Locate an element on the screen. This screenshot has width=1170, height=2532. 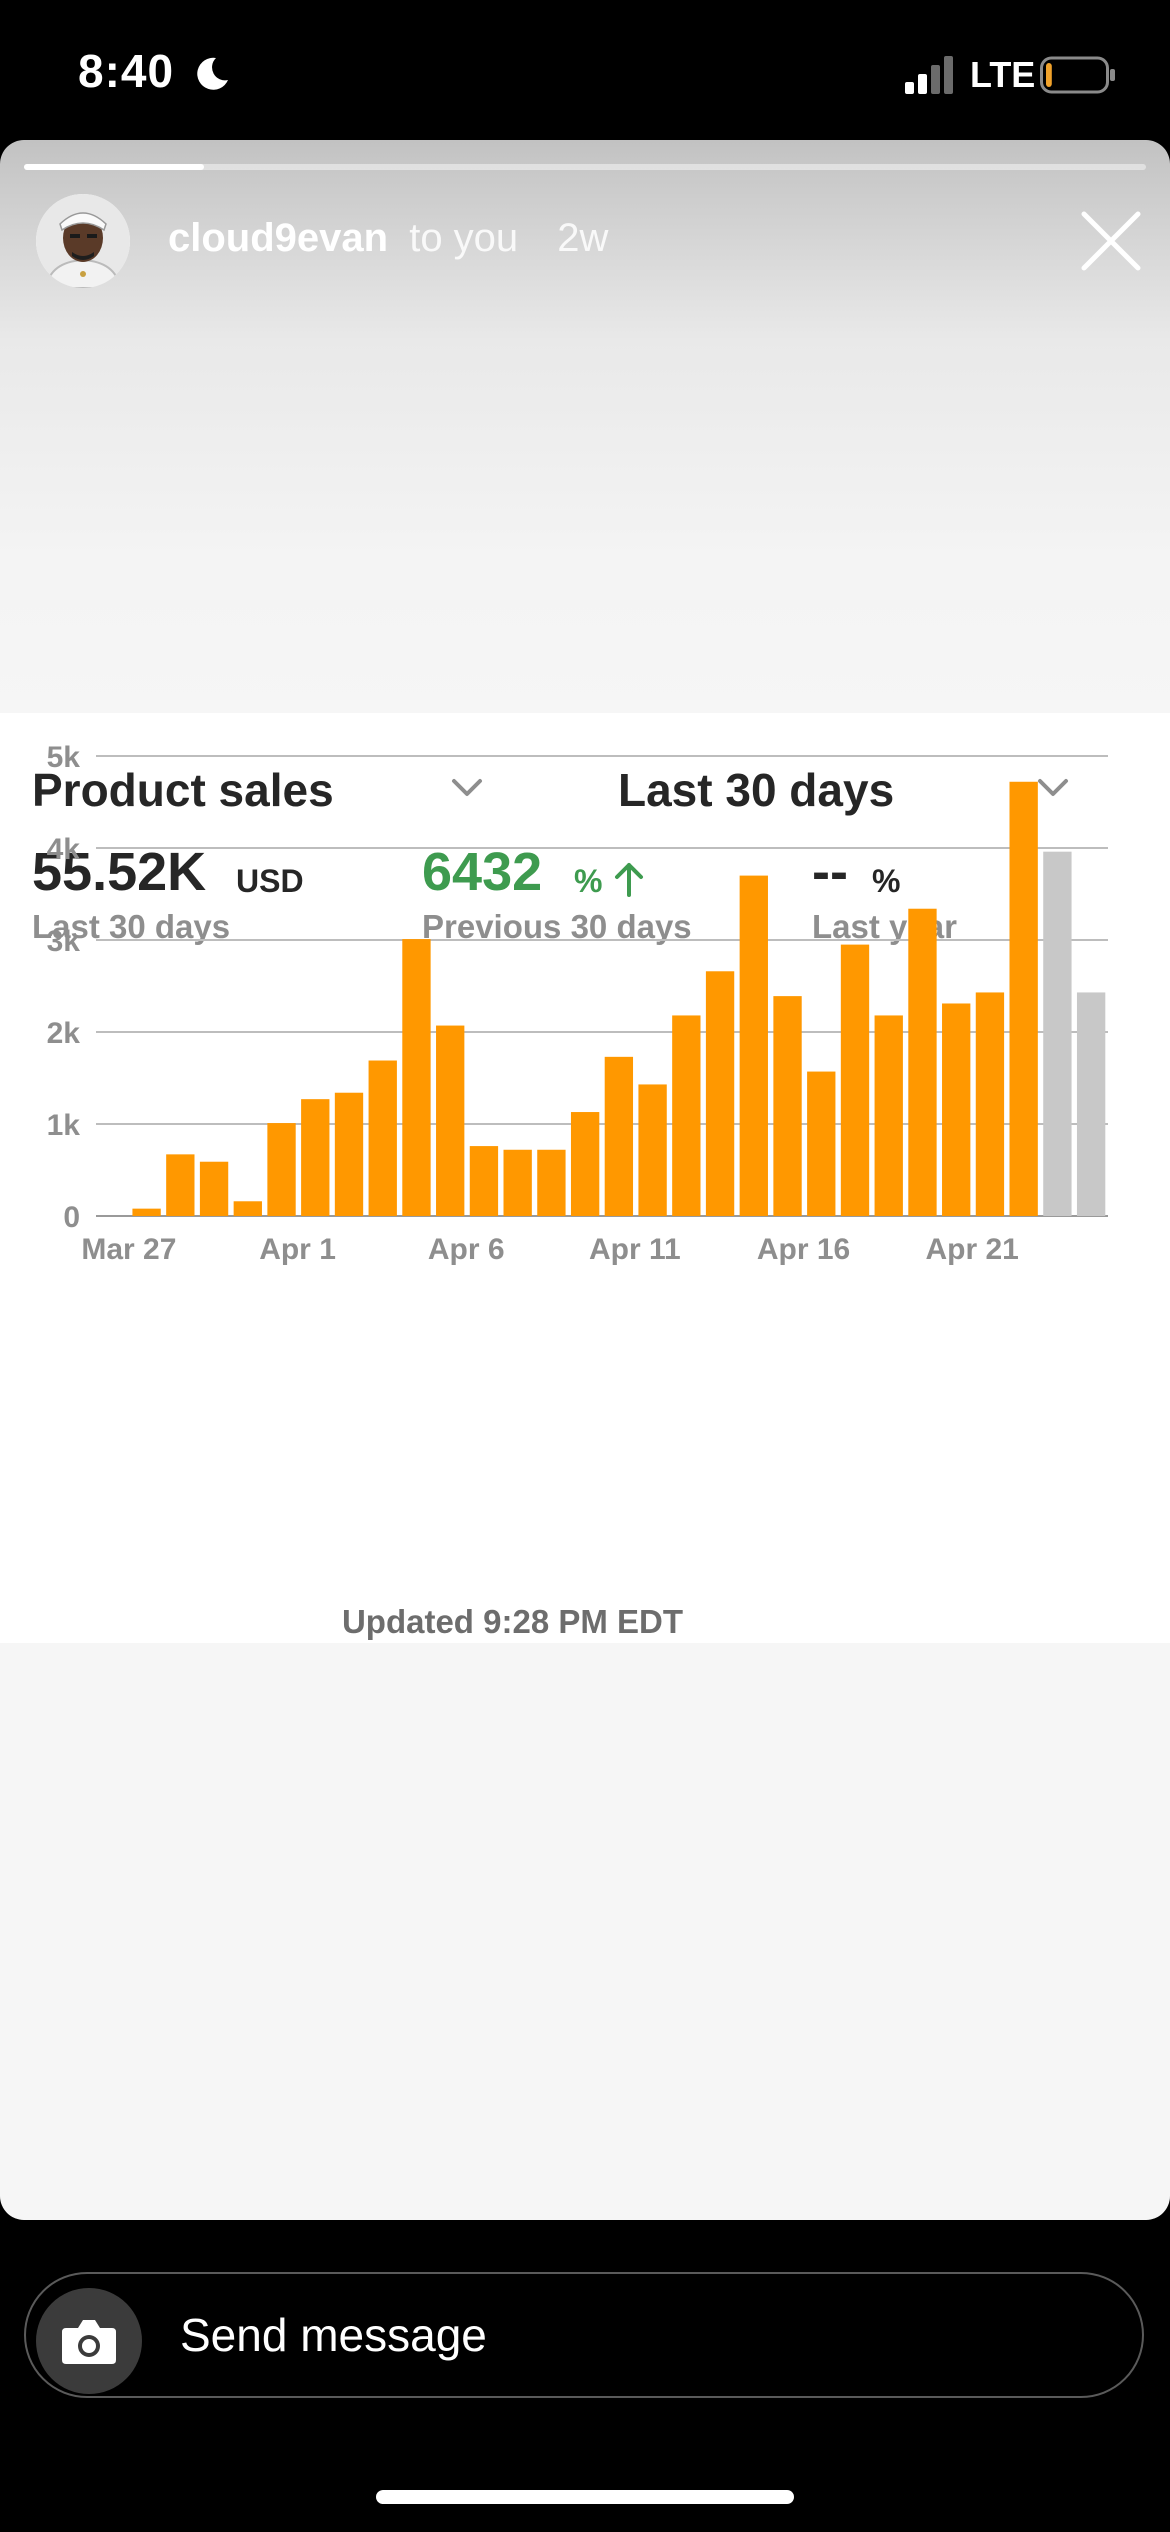
story-header: cloud9evan to you 2w is located at coordinates (388, 238).